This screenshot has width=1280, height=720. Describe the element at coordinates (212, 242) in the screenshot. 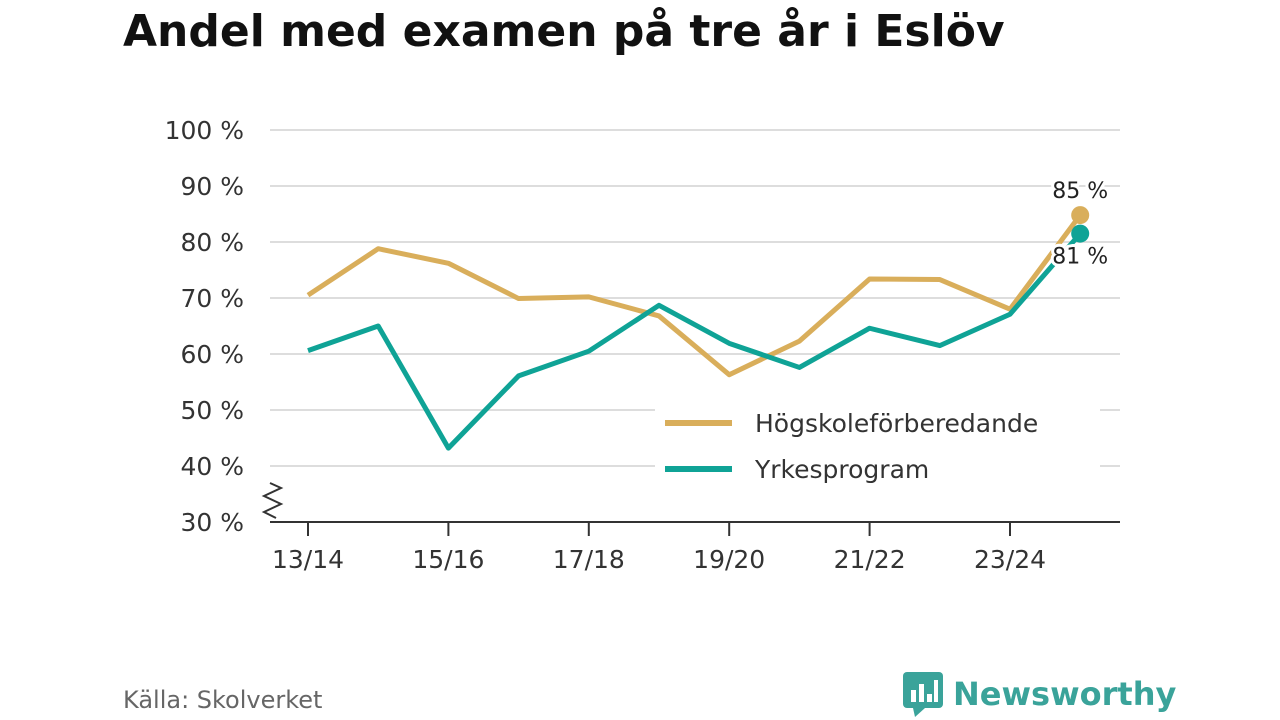

I see `y-tick-label: 80 %` at that location.